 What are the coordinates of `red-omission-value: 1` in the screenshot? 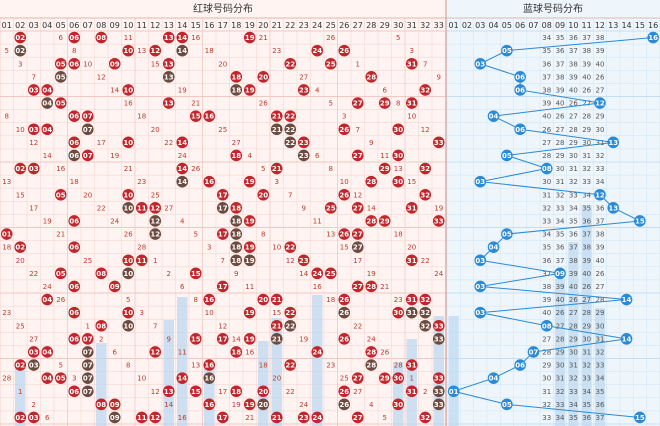 It's located at (412, 379).